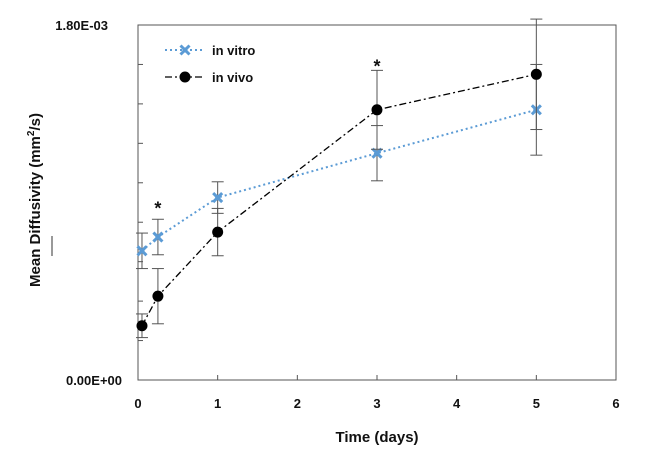  What do you see at coordinates (35, 211) in the screenshot?
I see `y-axis-title-main: Mean Diffusivity (mm` at bounding box center [35, 211].